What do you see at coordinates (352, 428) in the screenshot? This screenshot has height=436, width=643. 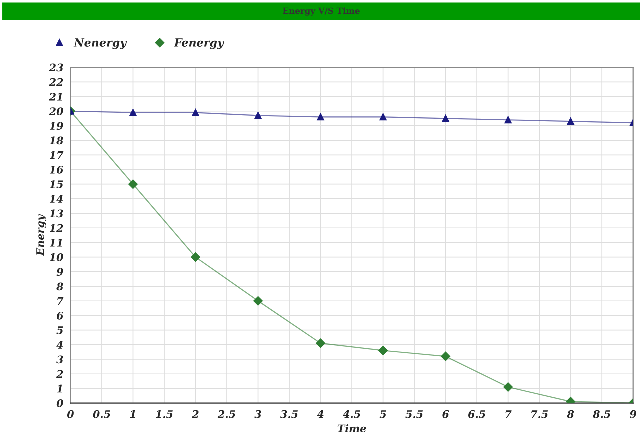 I see `x-axis-title: Time` at bounding box center [352, 428].